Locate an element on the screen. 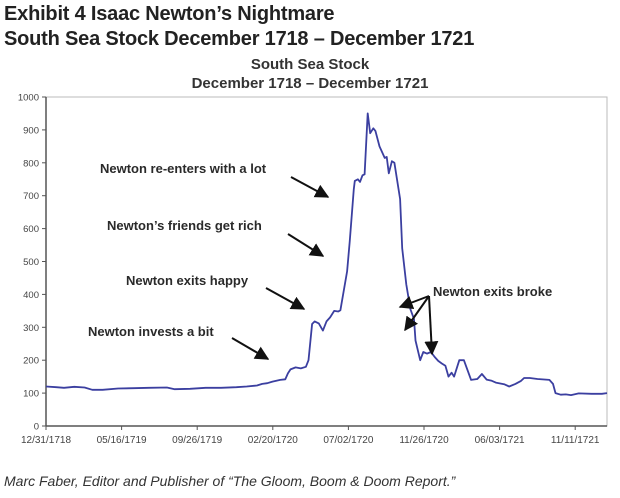 This screenshot has width=620, height=498. x-tick-label: 11/26/1720 is located at coordinates (424, 440).